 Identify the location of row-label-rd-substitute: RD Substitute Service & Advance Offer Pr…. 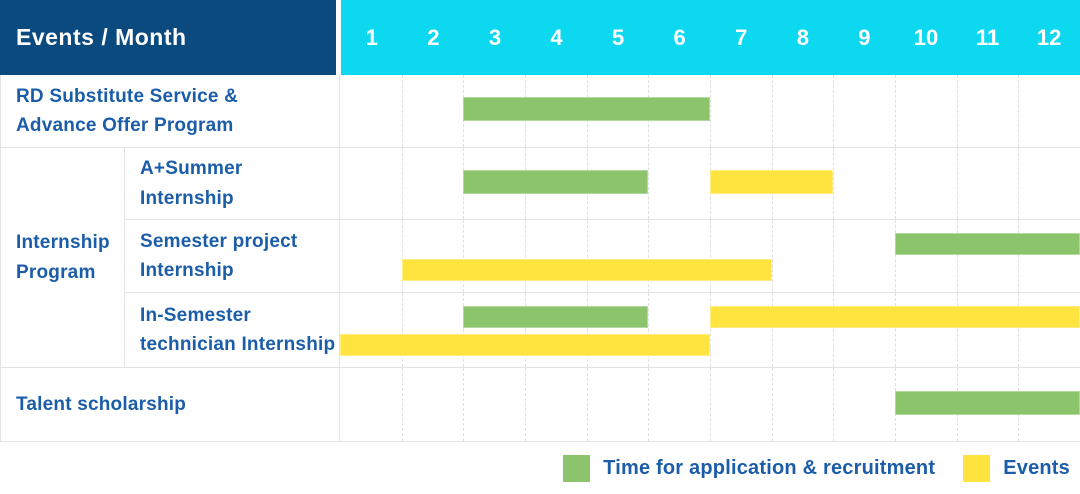
(170, 111).